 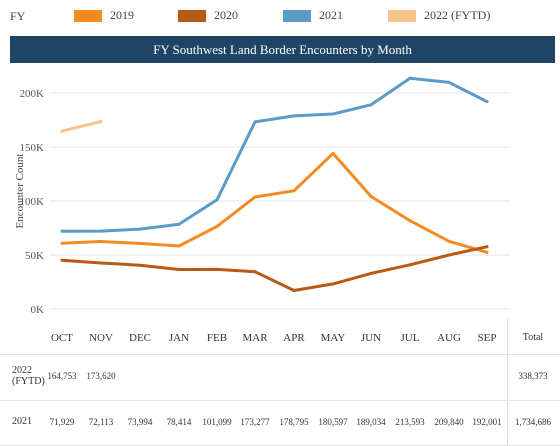 What do you see at coordinates (410, 338) in the screenshot?
I see `x-tick-label: JUL` at bounding box center [410, 338].